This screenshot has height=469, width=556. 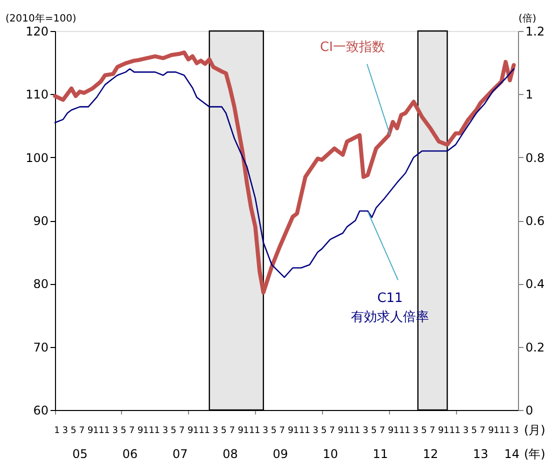 What do you see at coordinates (430, 454) in the screenshot?
I see `text: 12` at bounding box center [430, 454].